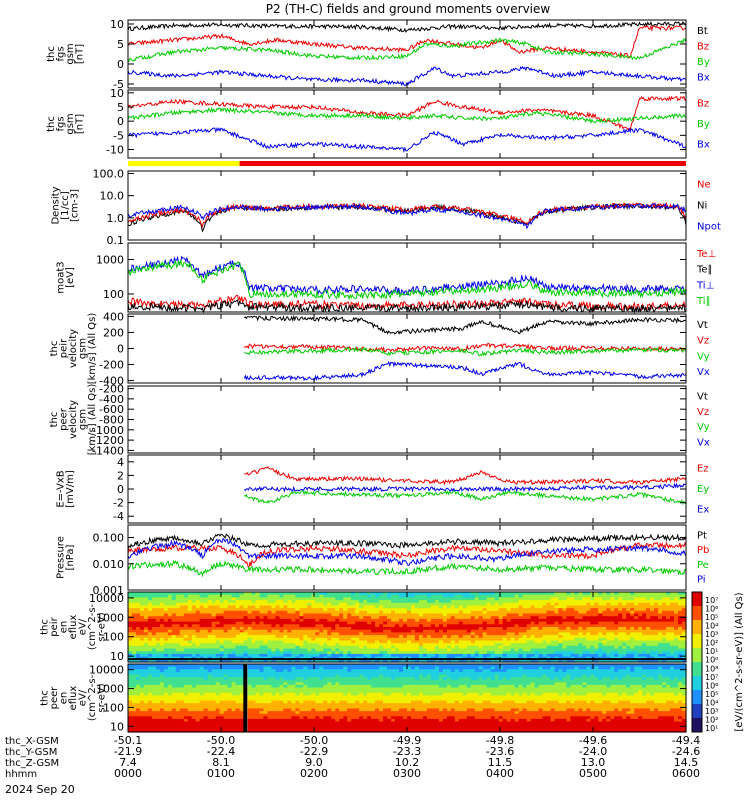  Describe the element at coordinates (407, 280) in the screenshot. I see `series-line-green` at that location.